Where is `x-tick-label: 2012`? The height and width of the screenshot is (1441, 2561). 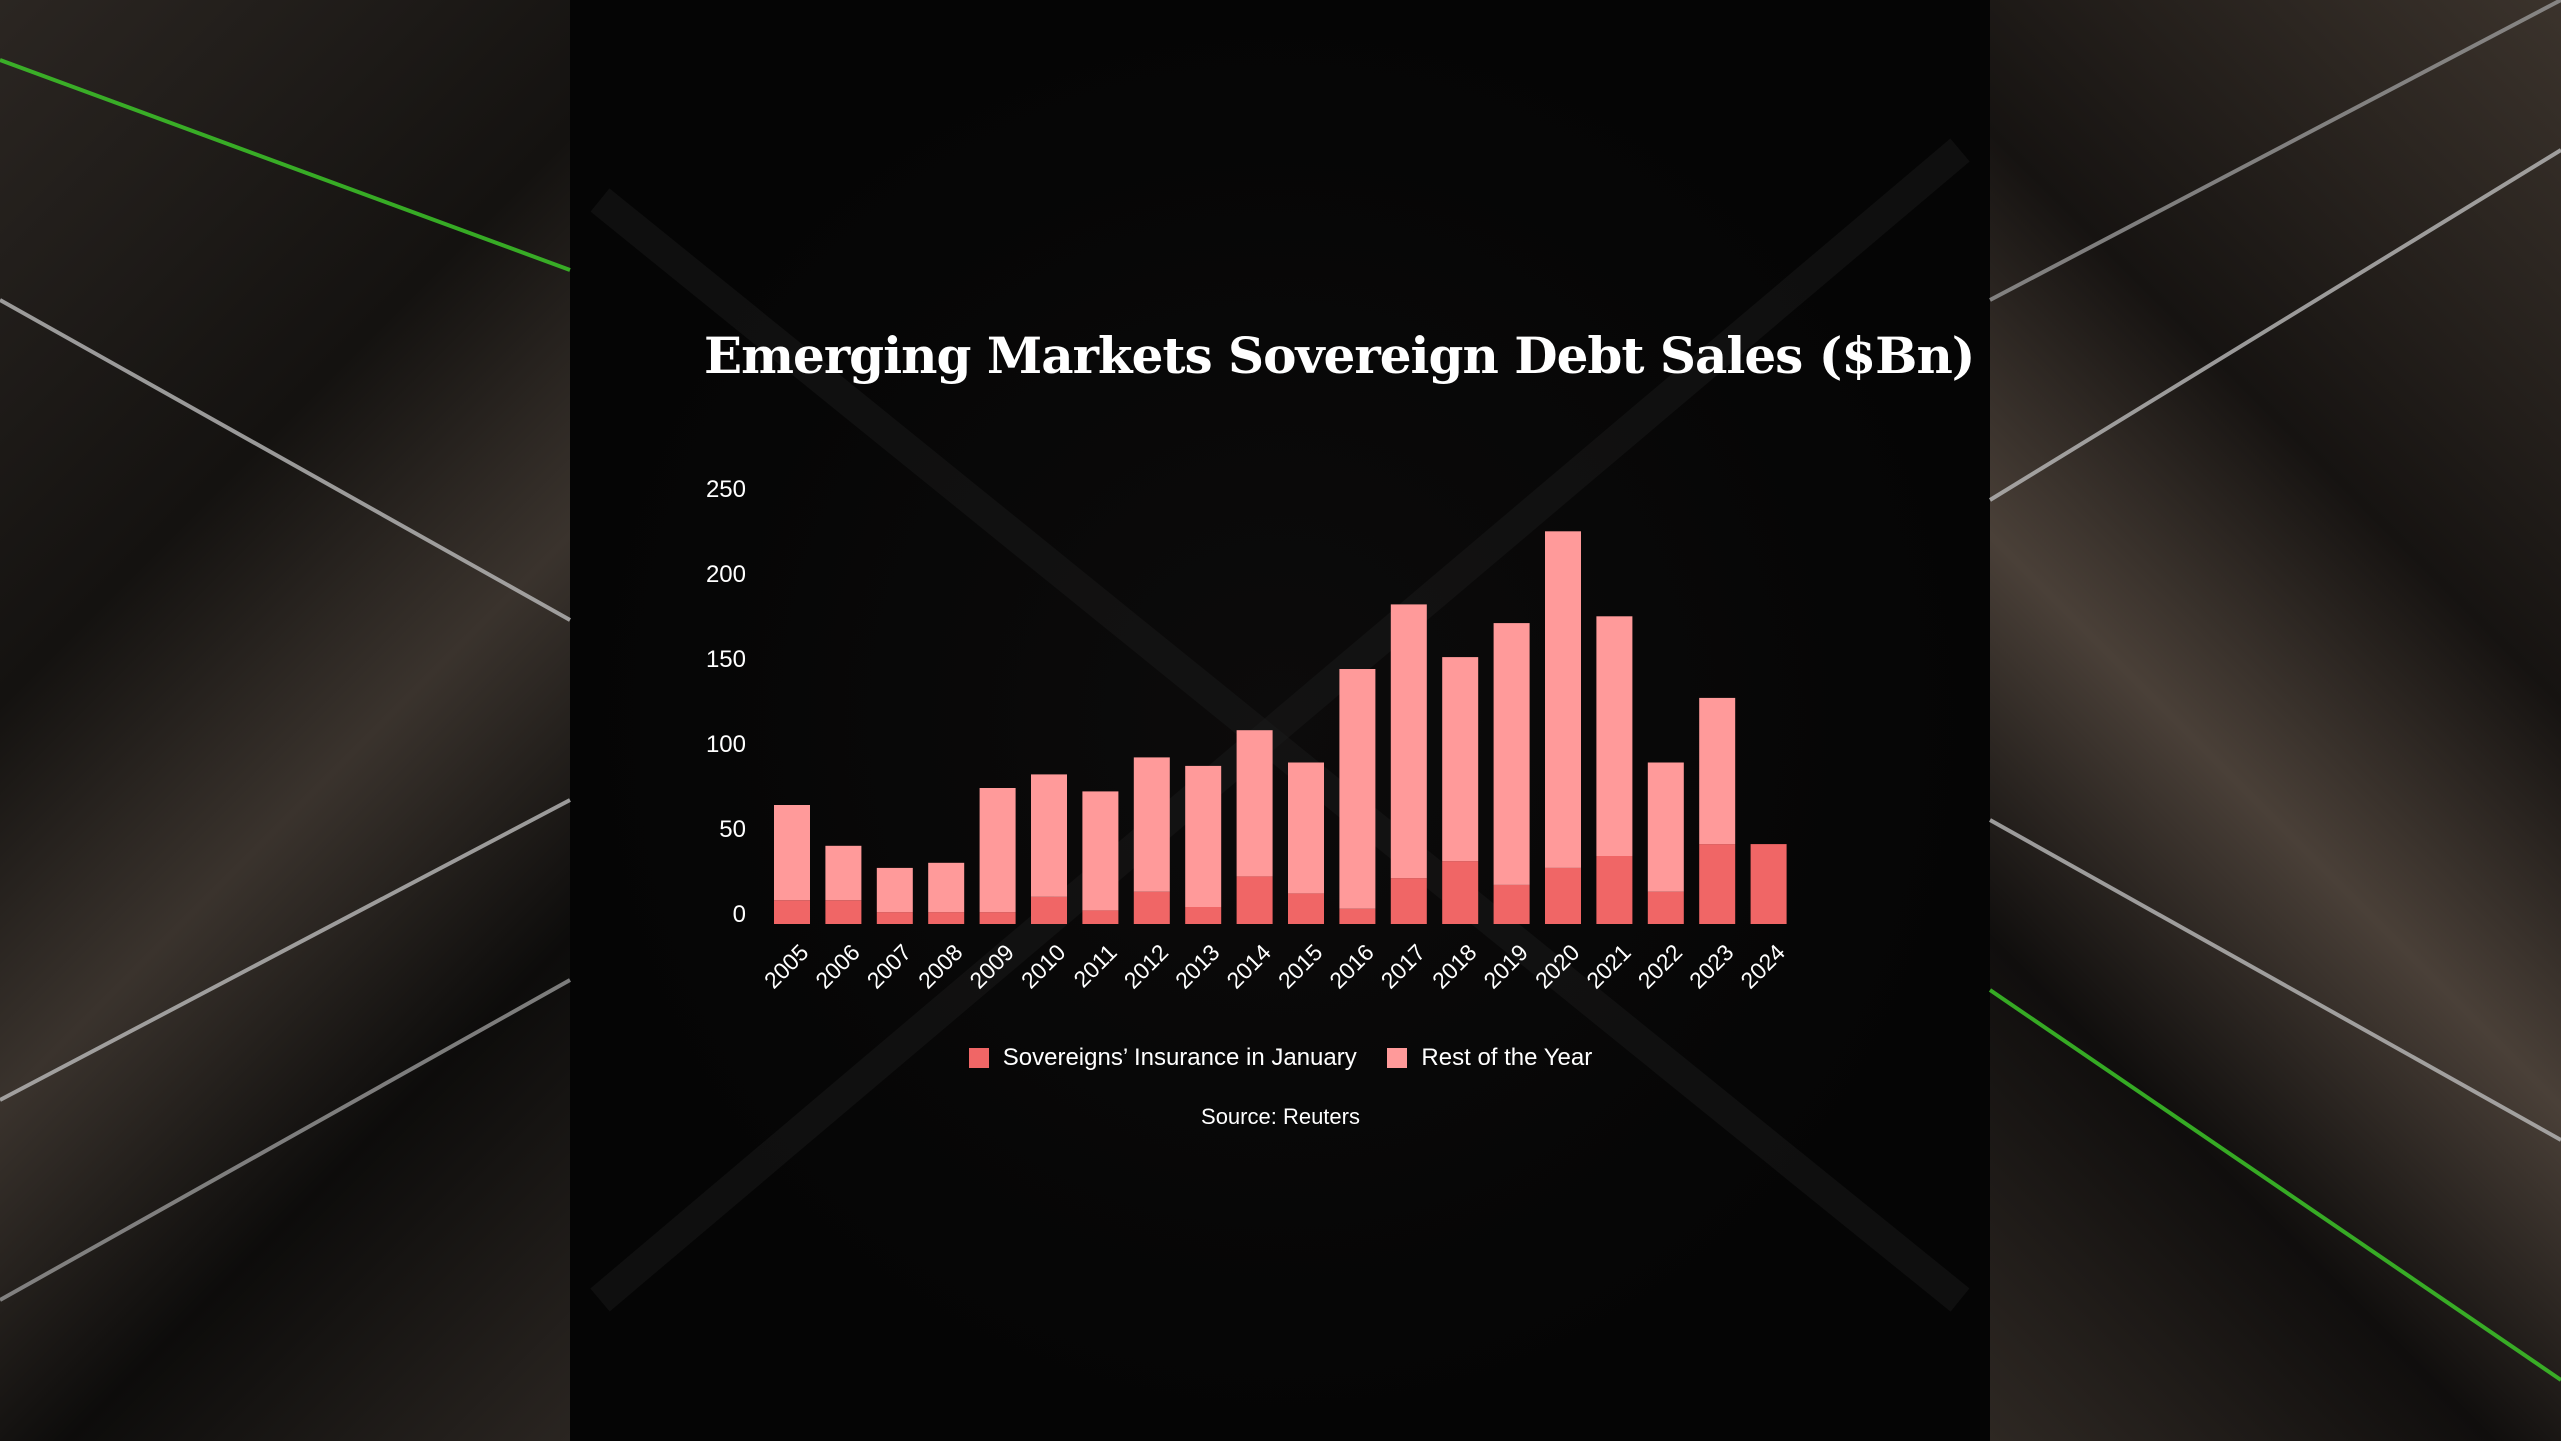 x-tick-label: 2012 is located at coordinates (1146, 966).